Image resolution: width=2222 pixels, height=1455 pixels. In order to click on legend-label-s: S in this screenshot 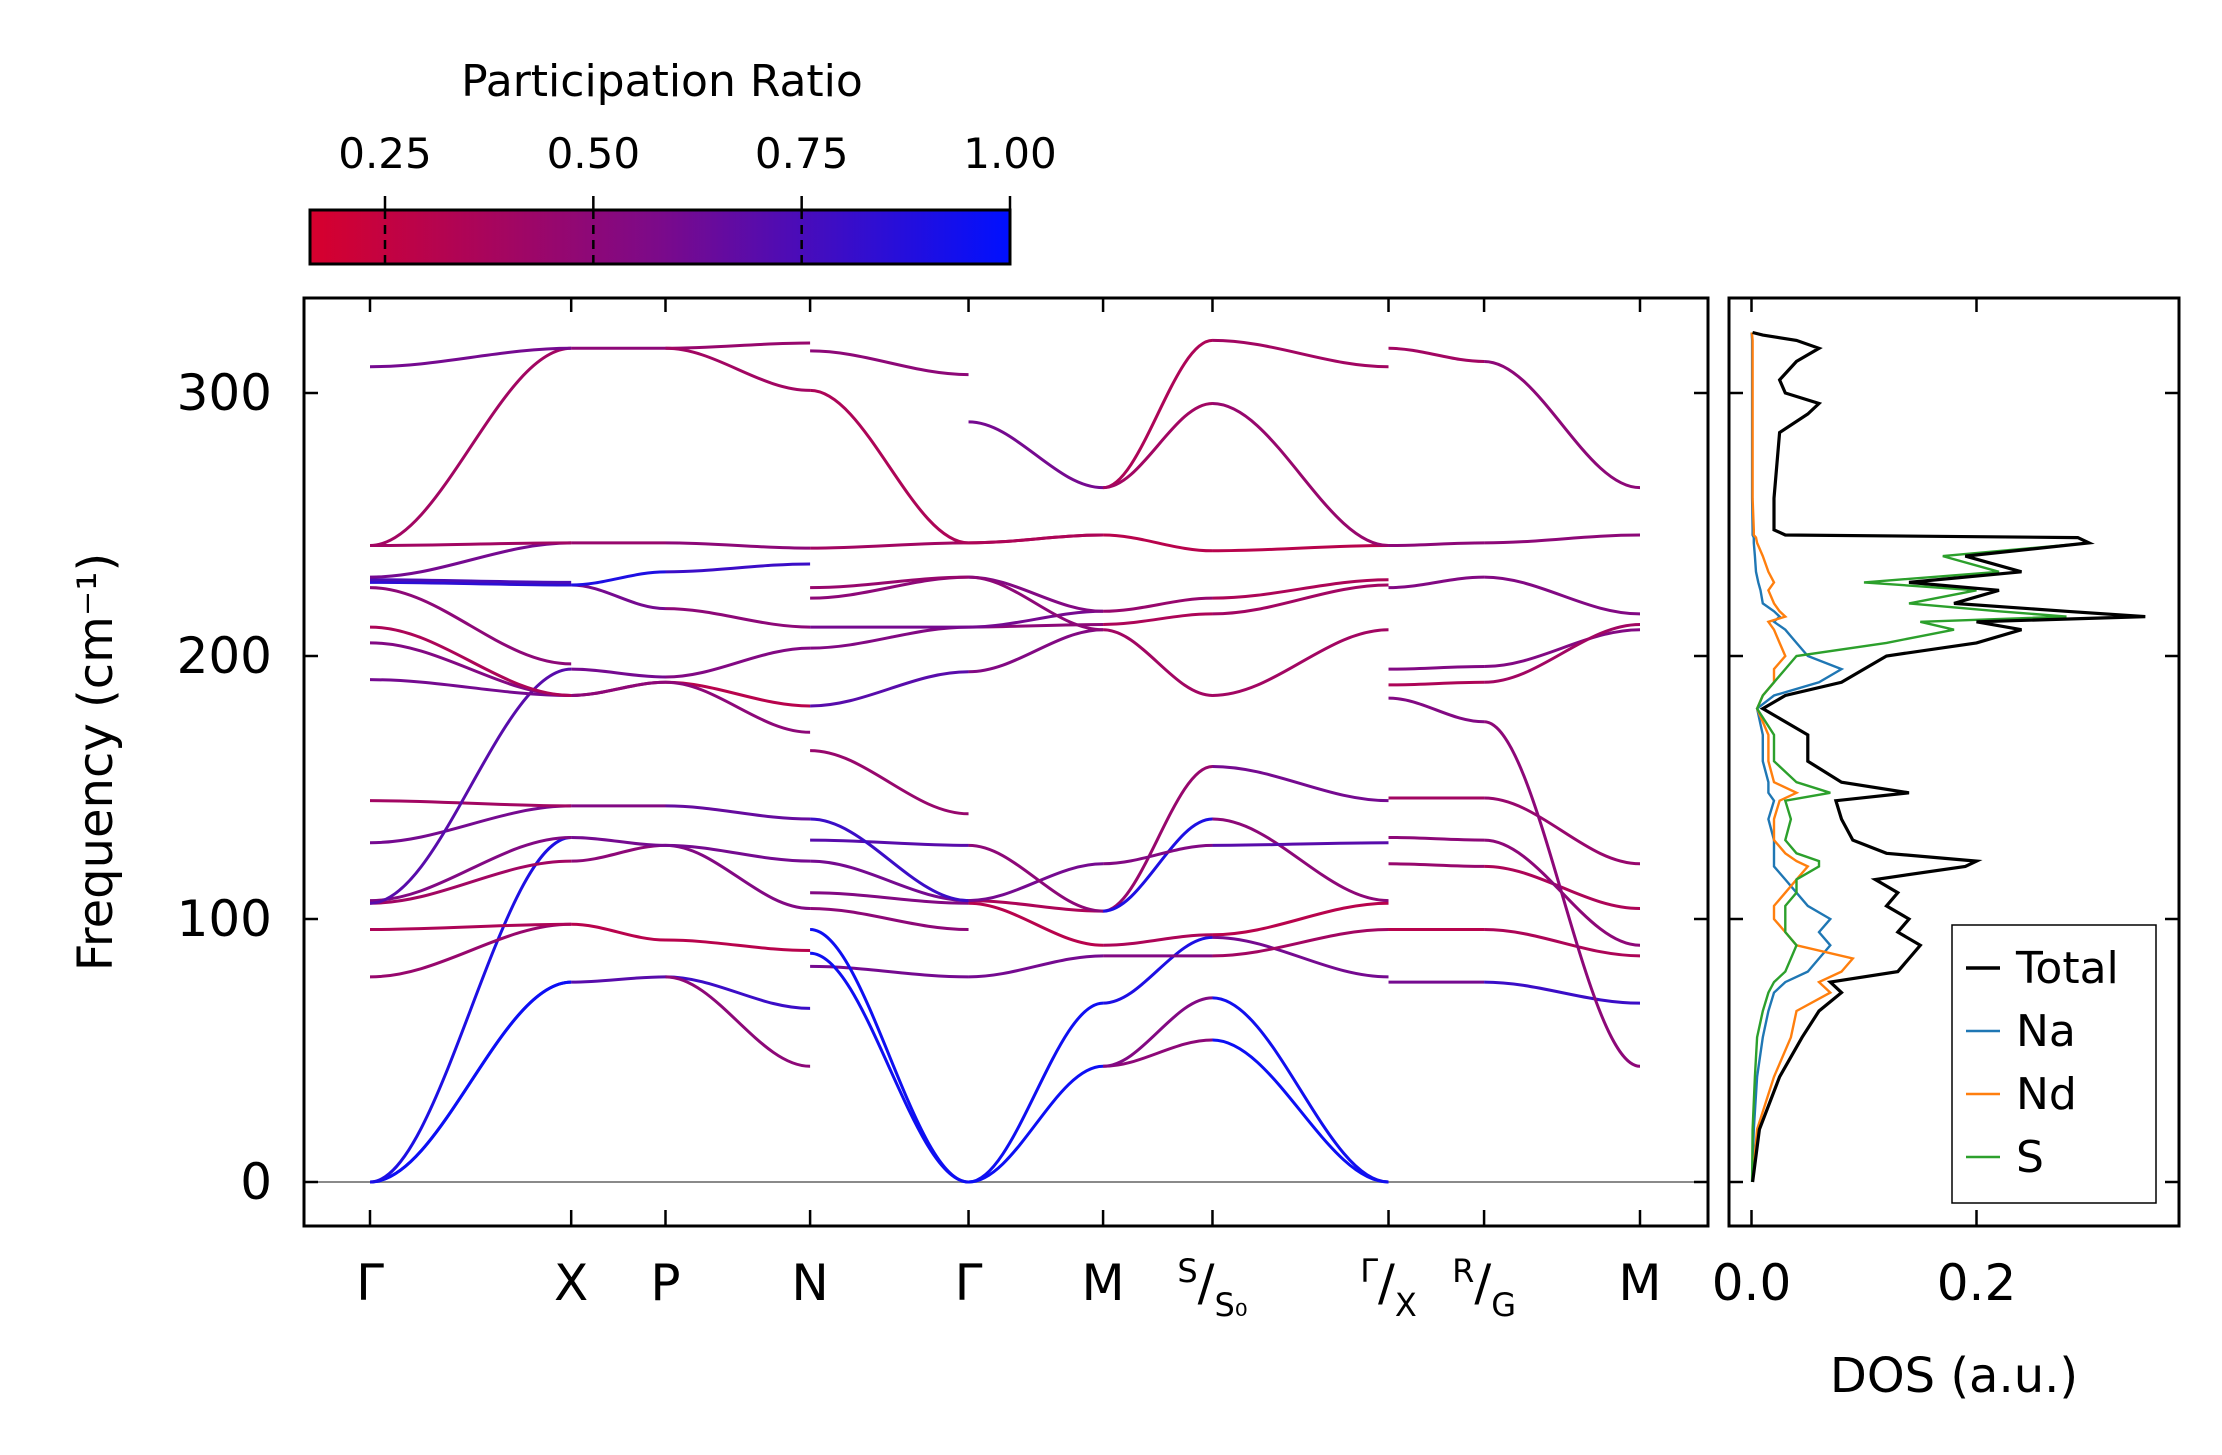, I will do `click(2030, 1157)`.